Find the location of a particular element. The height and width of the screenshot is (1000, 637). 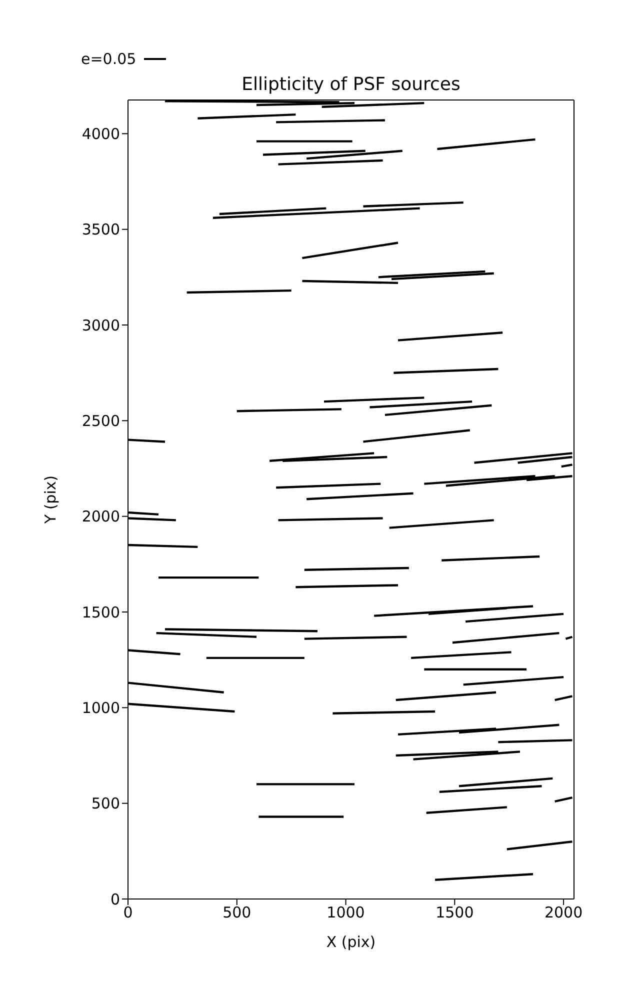

y-tick-label: 2500 is located at coordinates (101, 421).